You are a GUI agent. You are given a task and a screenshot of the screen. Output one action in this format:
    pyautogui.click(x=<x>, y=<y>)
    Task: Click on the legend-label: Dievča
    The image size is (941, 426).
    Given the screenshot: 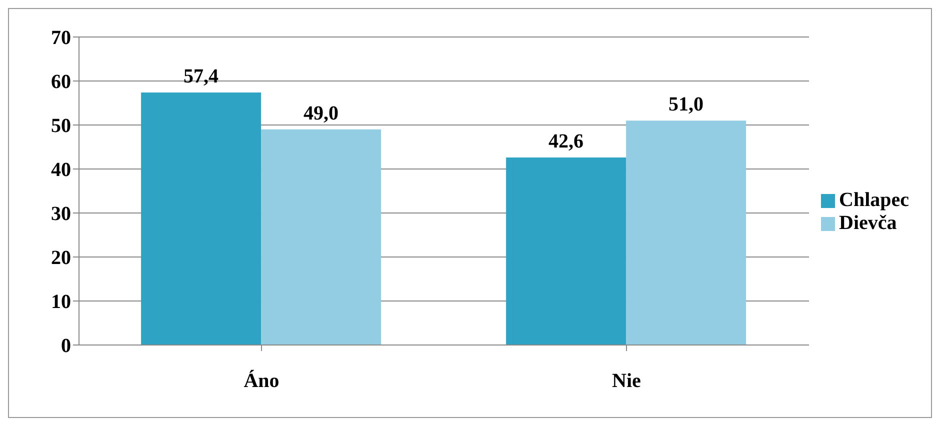 What is the action you would take?
    pyautogui.click(x=868, y=223)
    